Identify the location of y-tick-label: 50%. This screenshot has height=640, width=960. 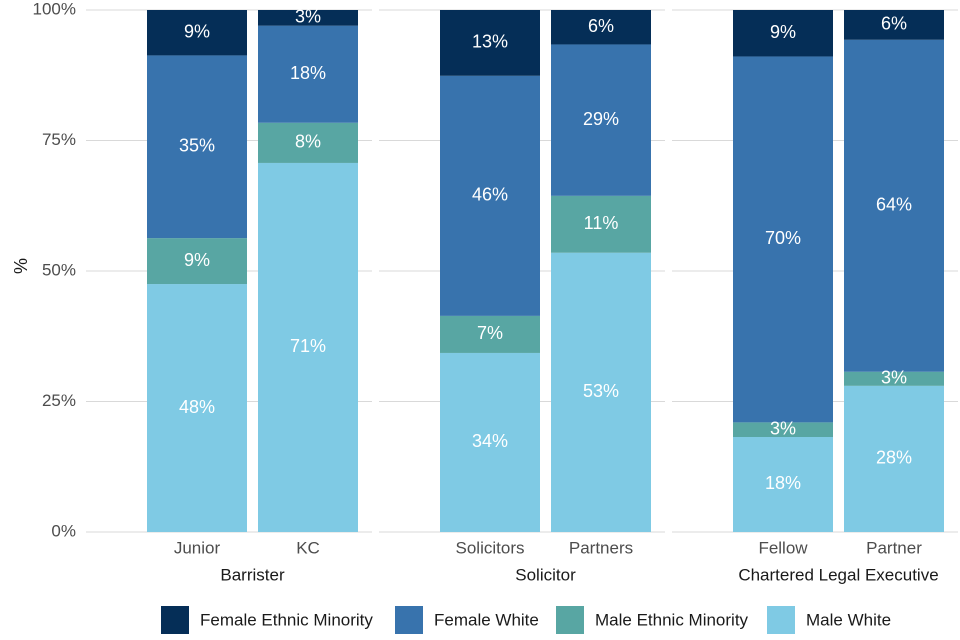
(59, 269).